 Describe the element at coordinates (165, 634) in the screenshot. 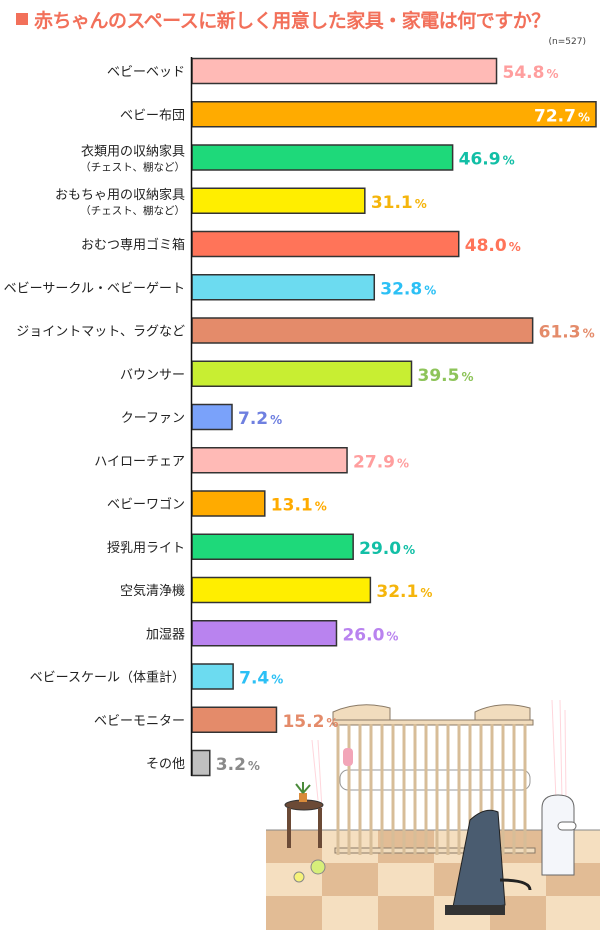

I see `category-label: 加湿器` at that location.